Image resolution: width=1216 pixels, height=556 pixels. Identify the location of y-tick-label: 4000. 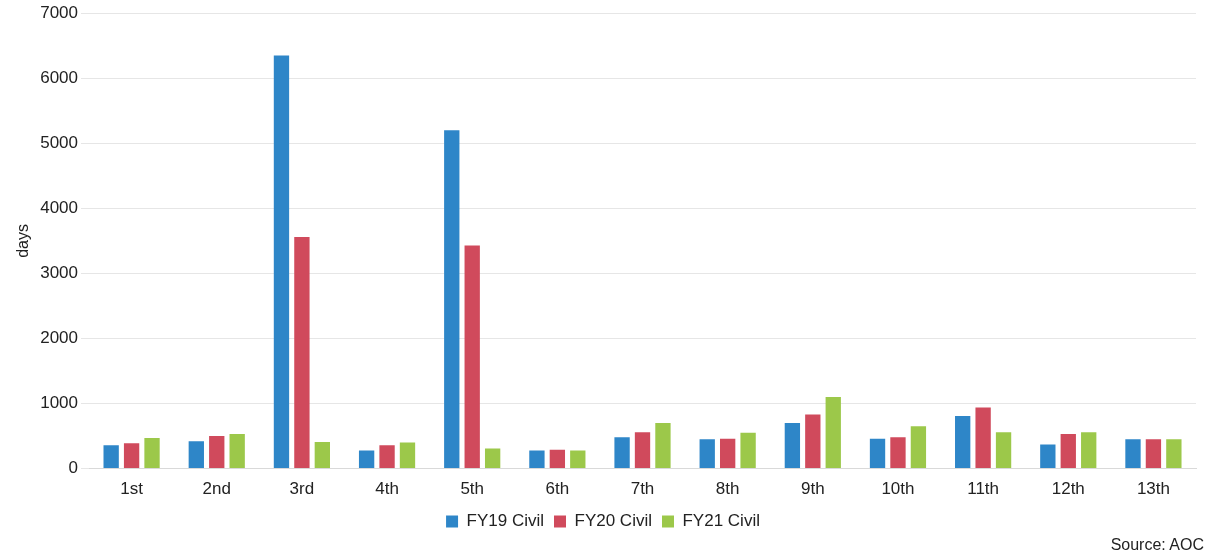
(59, 208).